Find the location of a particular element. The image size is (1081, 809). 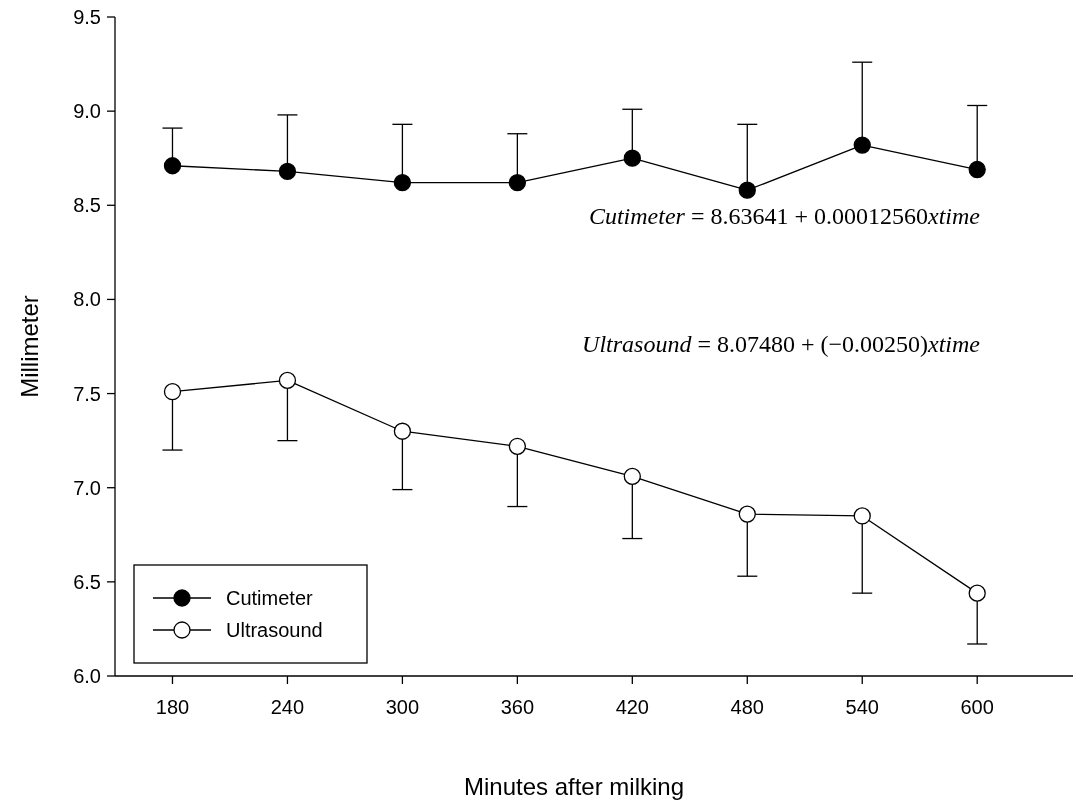

x-tick-label: 300 is located at coordinates (402, 707).